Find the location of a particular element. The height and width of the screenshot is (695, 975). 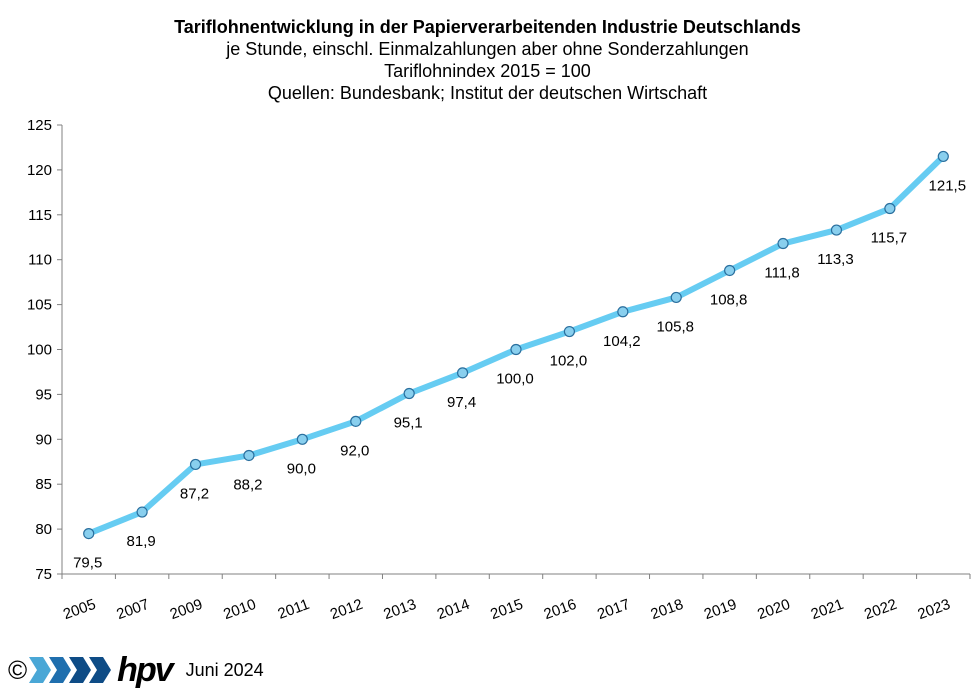

x-tick-label: 2023 is located at coordinates (933, 609).